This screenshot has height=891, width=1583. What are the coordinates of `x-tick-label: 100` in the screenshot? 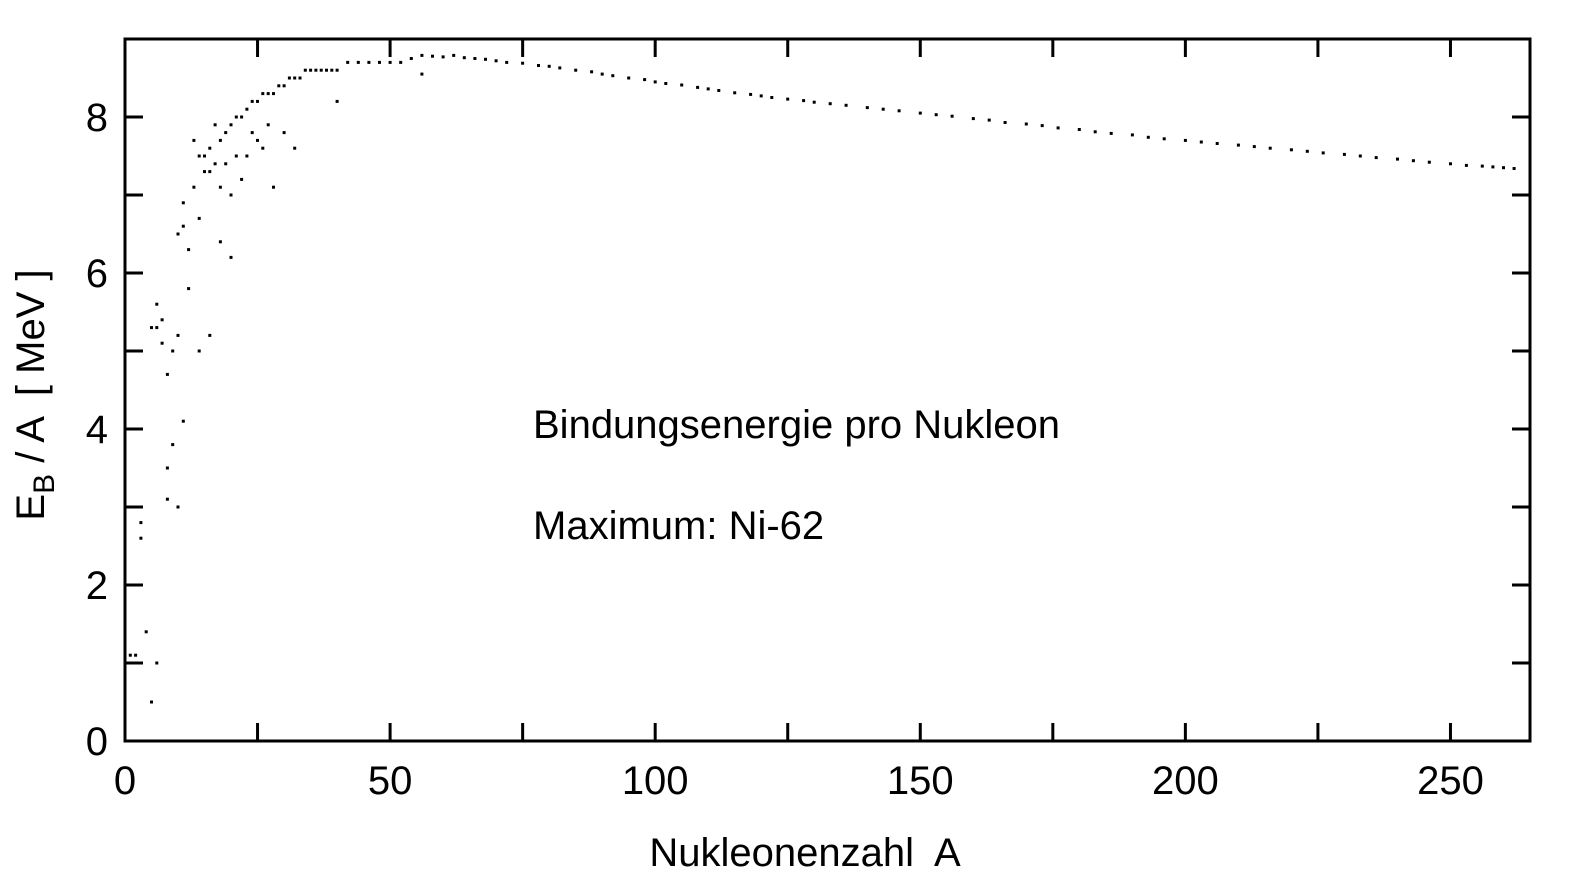 It's located at (655, 781).